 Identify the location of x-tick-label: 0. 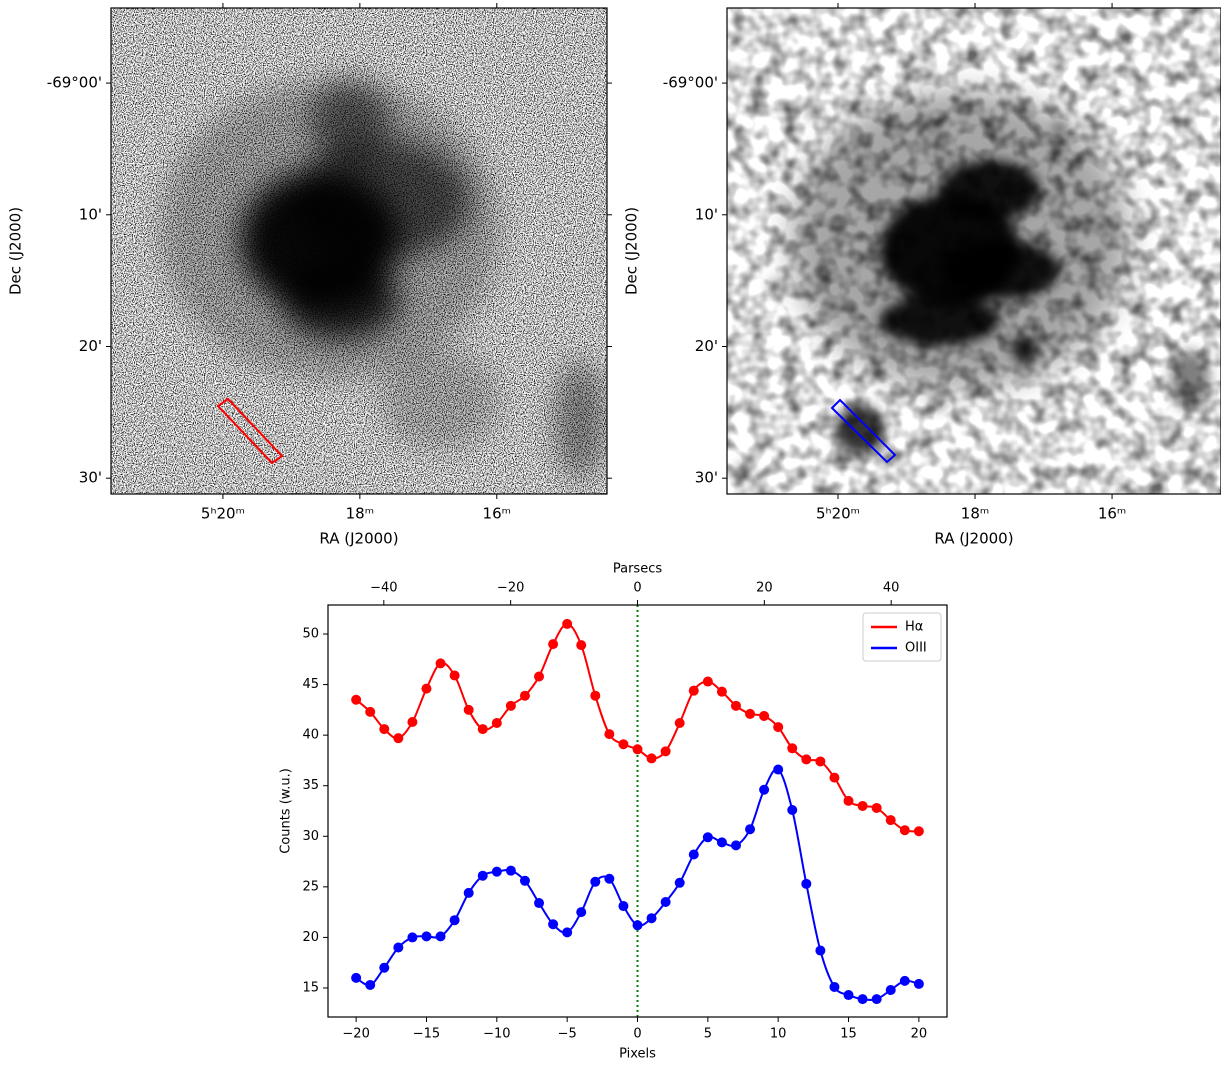
(637, 1034).